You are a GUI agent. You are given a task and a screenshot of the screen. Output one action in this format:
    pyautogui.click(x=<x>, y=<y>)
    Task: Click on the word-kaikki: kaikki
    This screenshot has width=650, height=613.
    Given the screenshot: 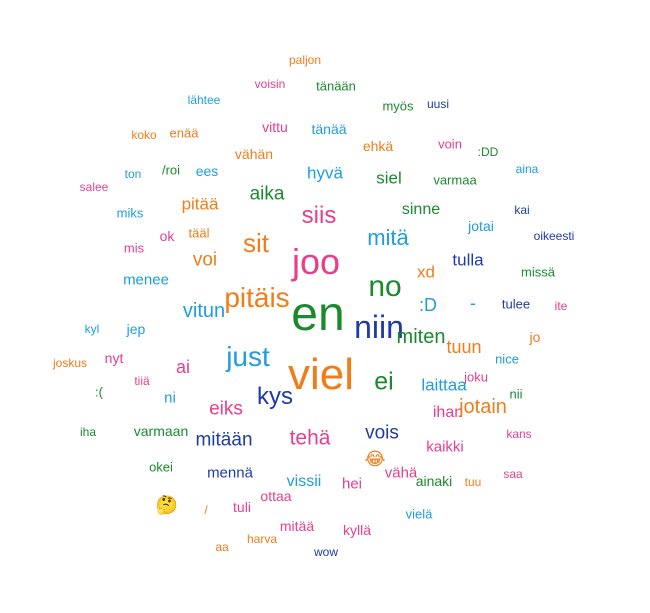 What is the action you would take?
    pyautogui.click(x=445, y=447)
    